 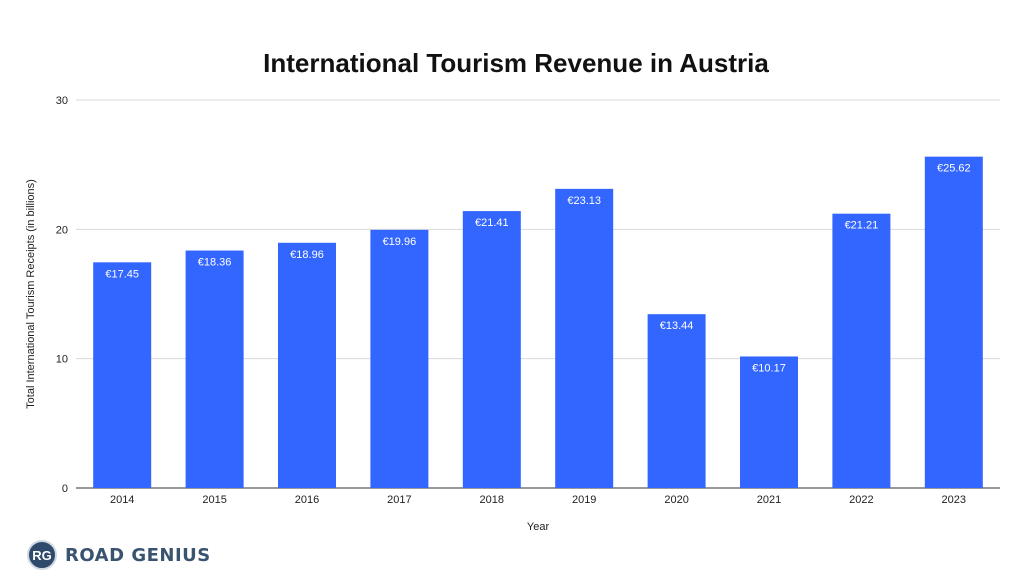 What do you see at coordinates (584, 500) in the screenshot?
I see `x-tick-label: 2019` at bounding box center [584, 500].